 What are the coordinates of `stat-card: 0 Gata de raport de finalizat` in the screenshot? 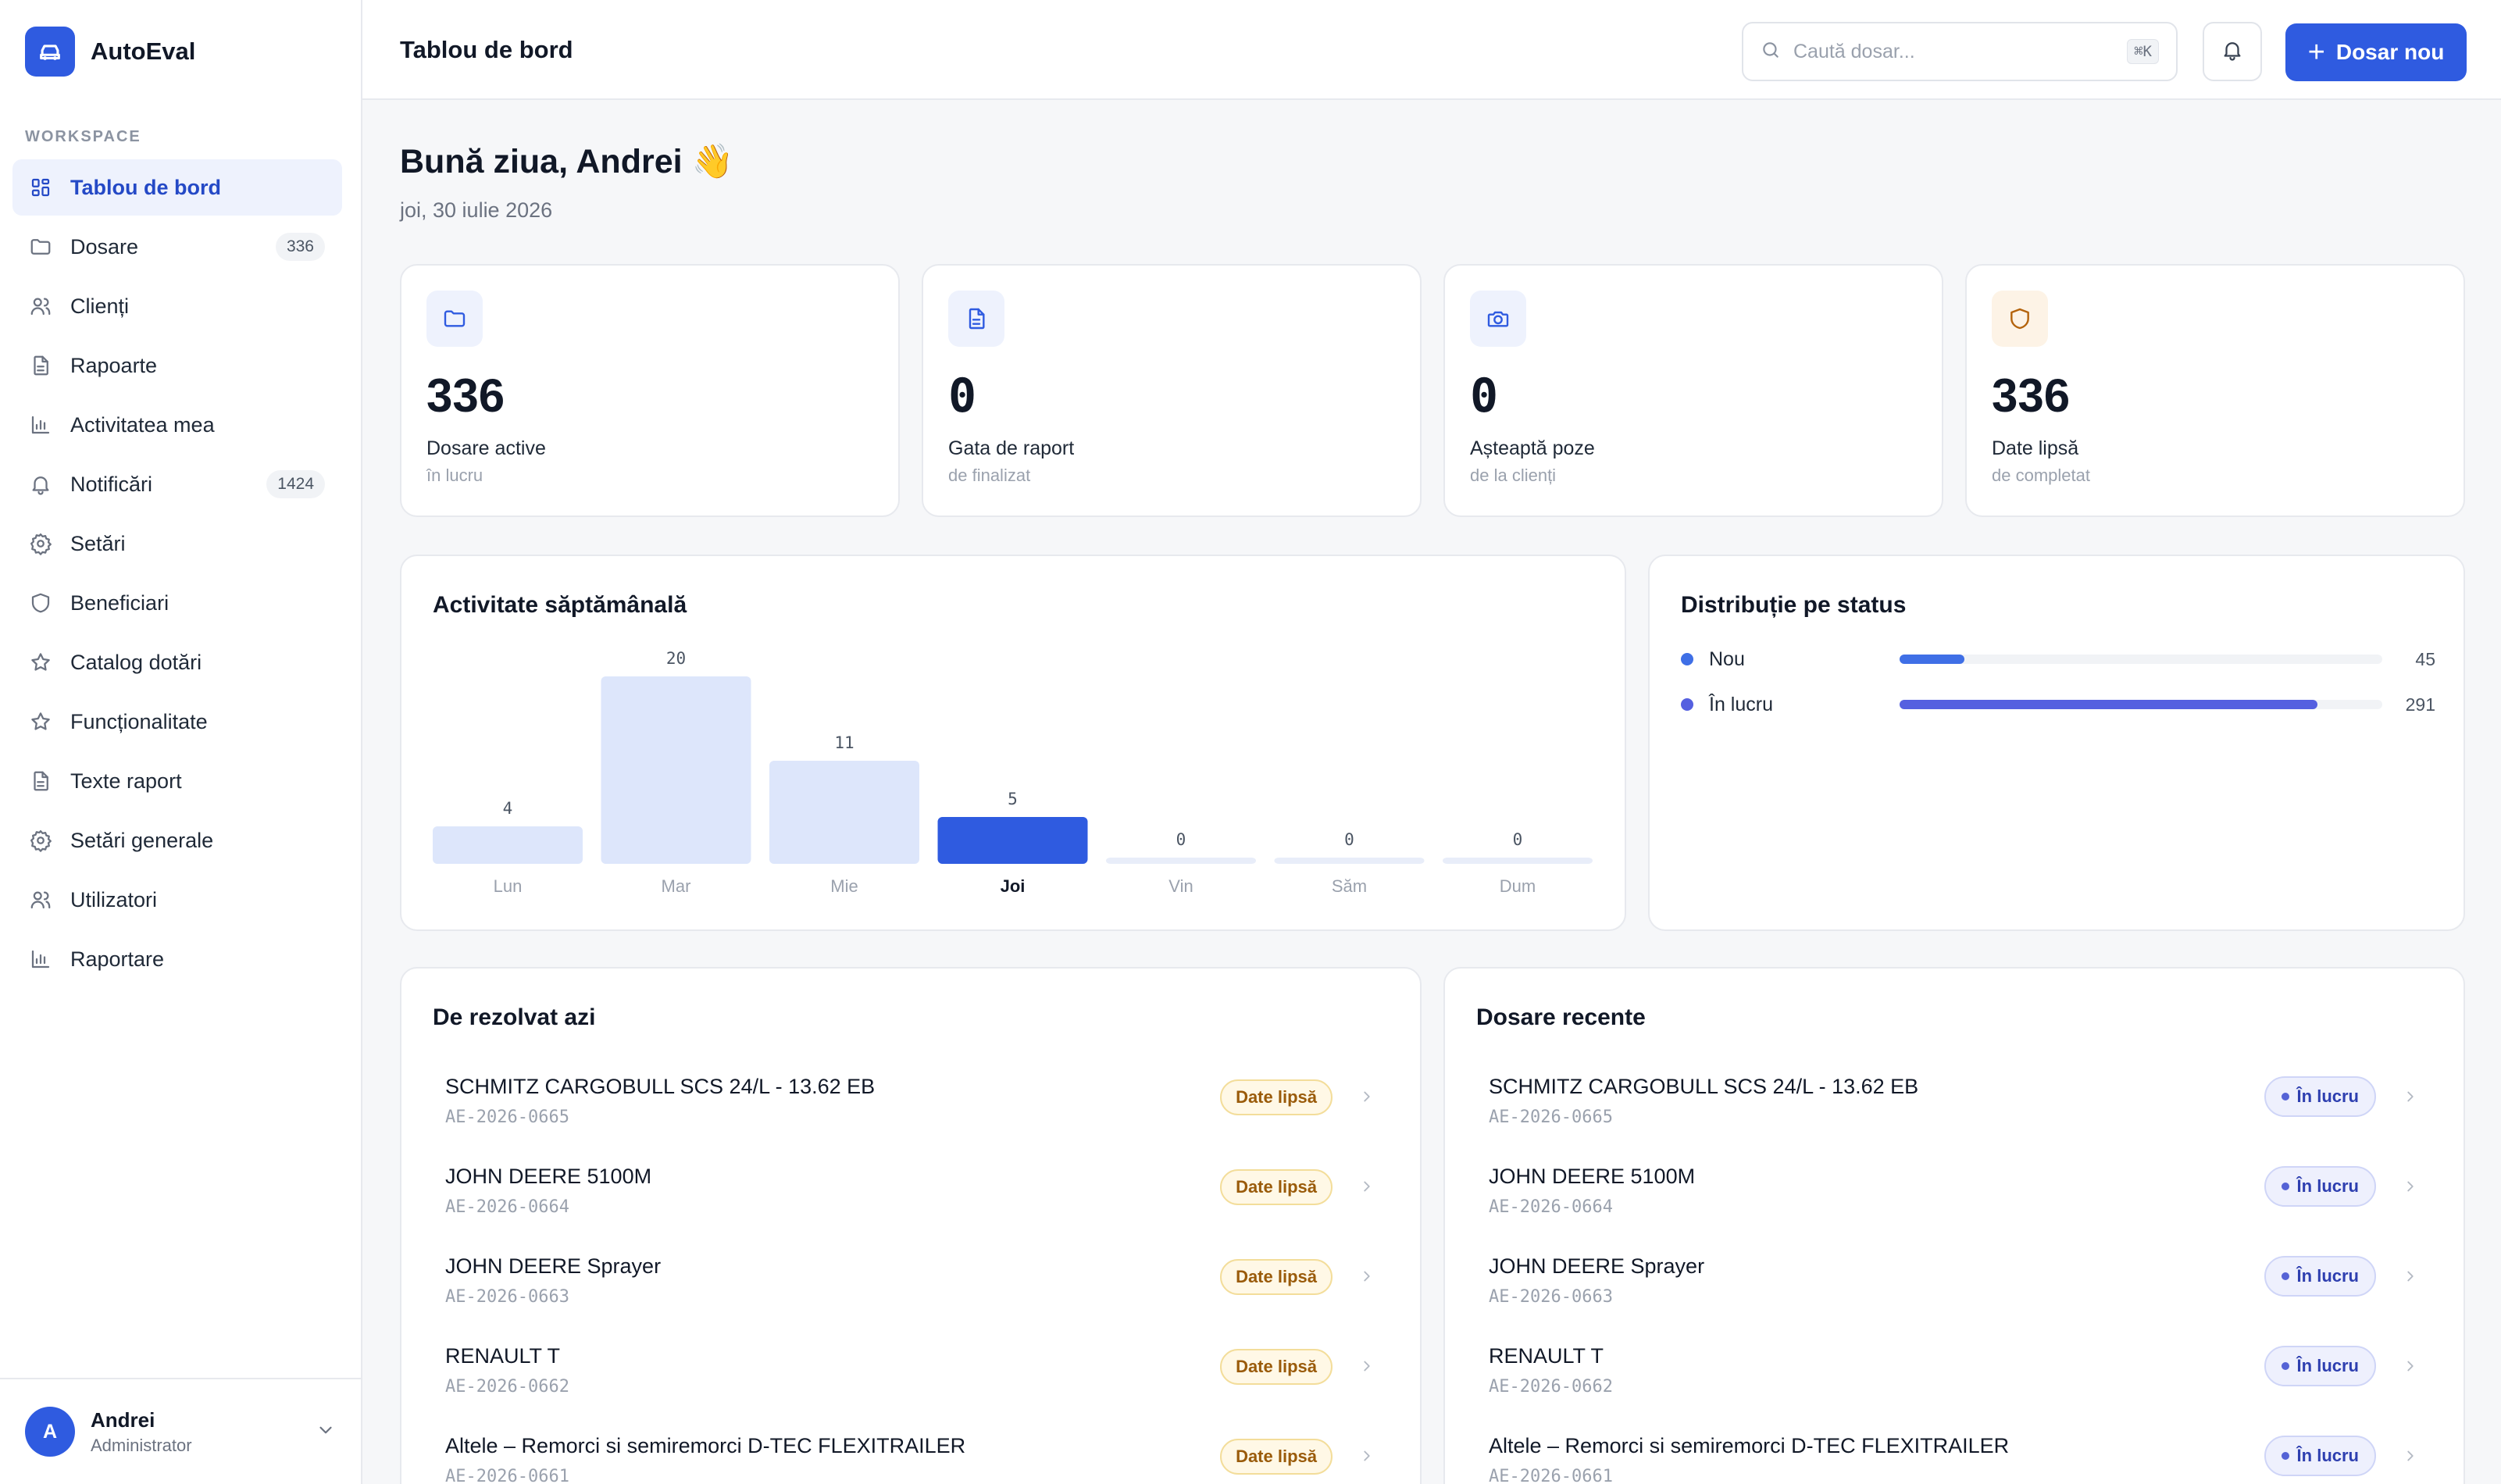 It's located at (1172, 390).